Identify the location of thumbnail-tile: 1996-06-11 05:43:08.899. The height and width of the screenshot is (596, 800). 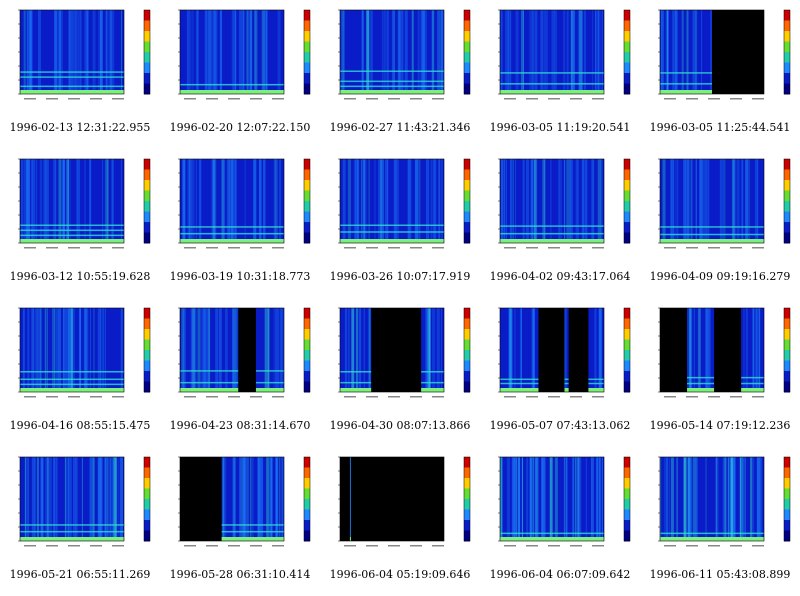
(720, 521).